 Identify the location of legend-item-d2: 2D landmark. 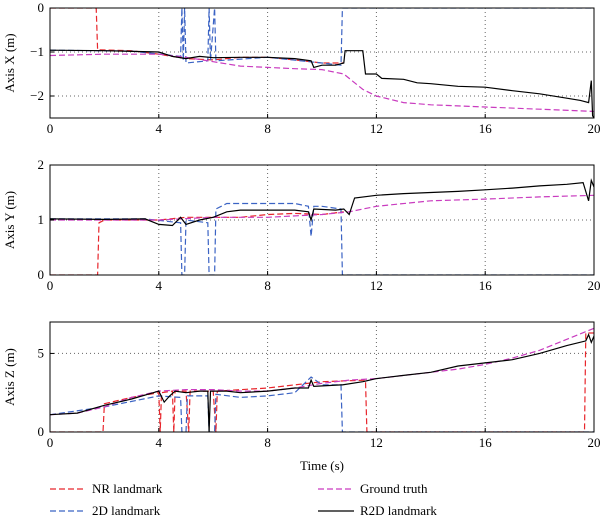
(105, 510).